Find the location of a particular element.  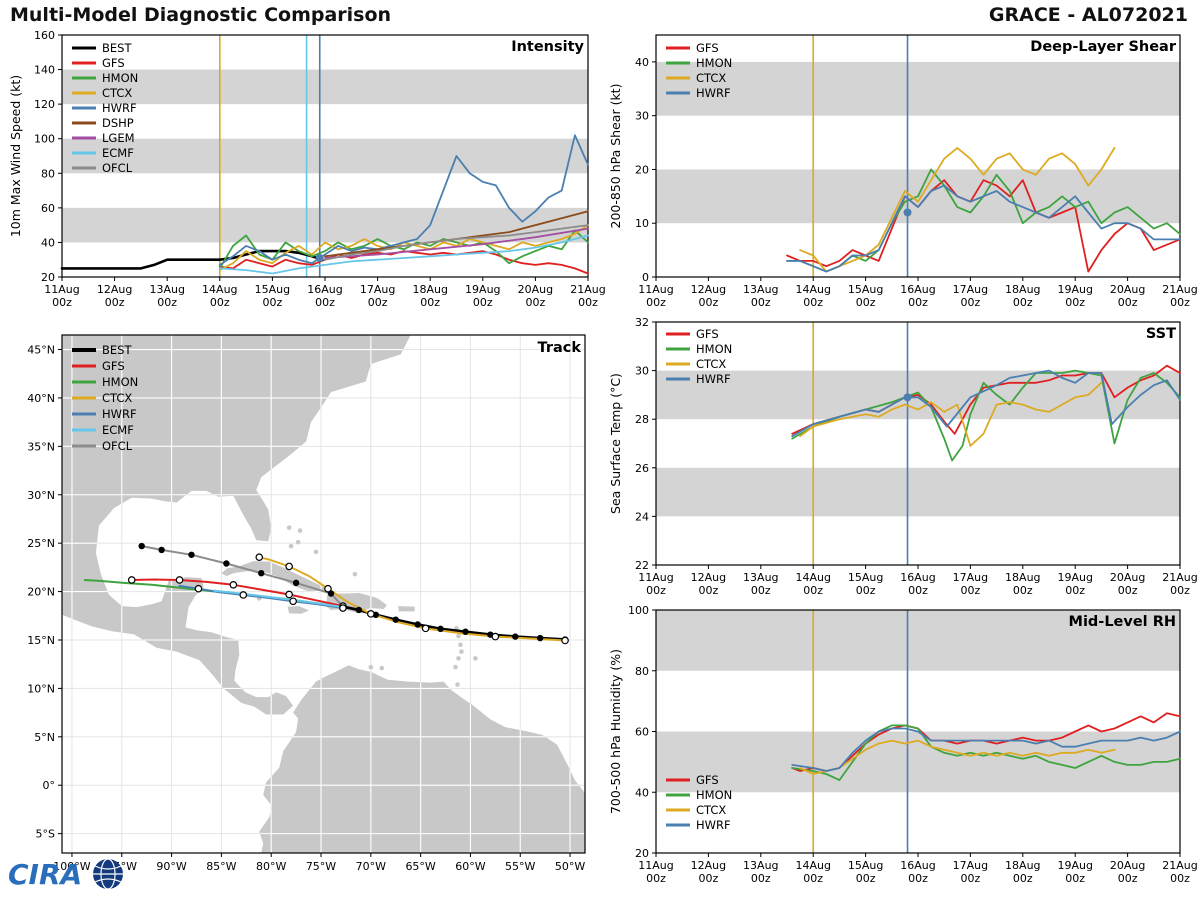

y-tick-label: 26 is located at coordinates (642, 468).